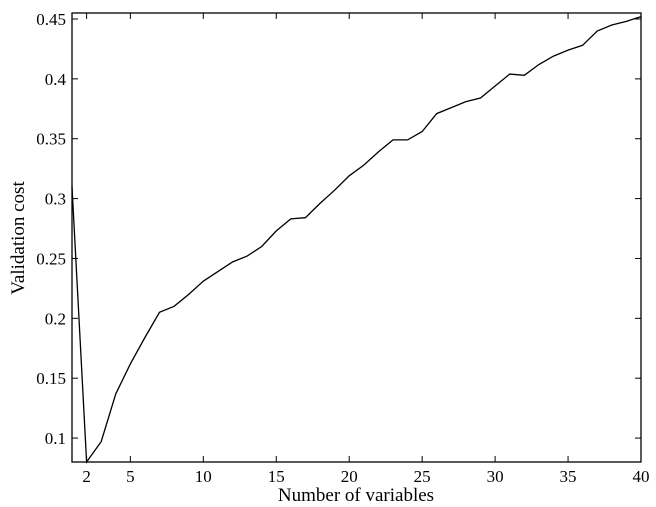  Describe the element at coordinates (56, 79) in the screenshot. I see `y-tick-label: 0.4` at that location.